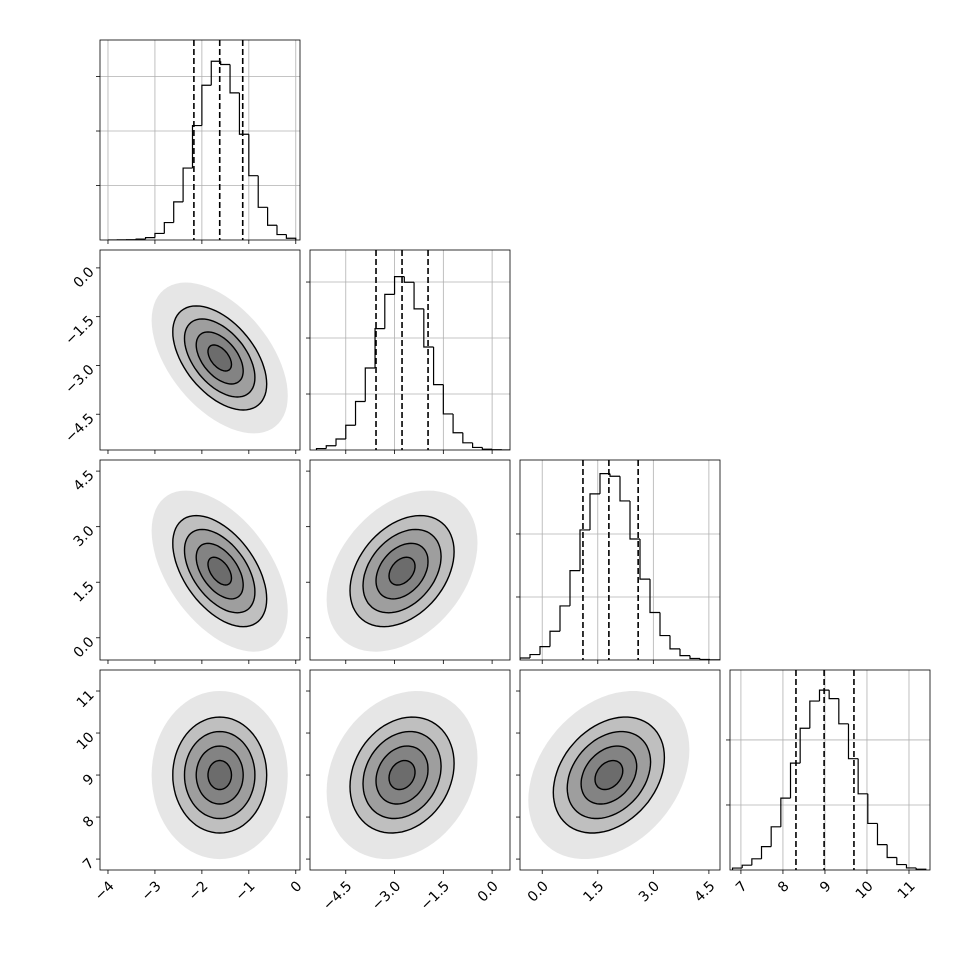  Describe the element at coordinates (435, 895) in the screenshot. I see `x-tick-label: −1.5` at that location.